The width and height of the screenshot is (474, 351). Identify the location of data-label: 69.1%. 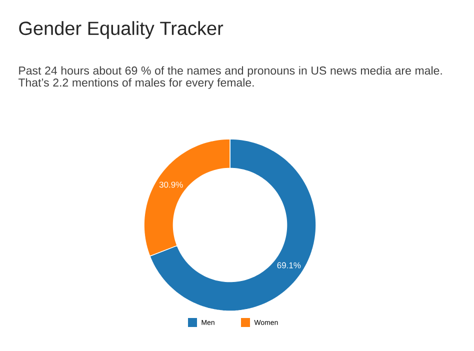
(289, 265).